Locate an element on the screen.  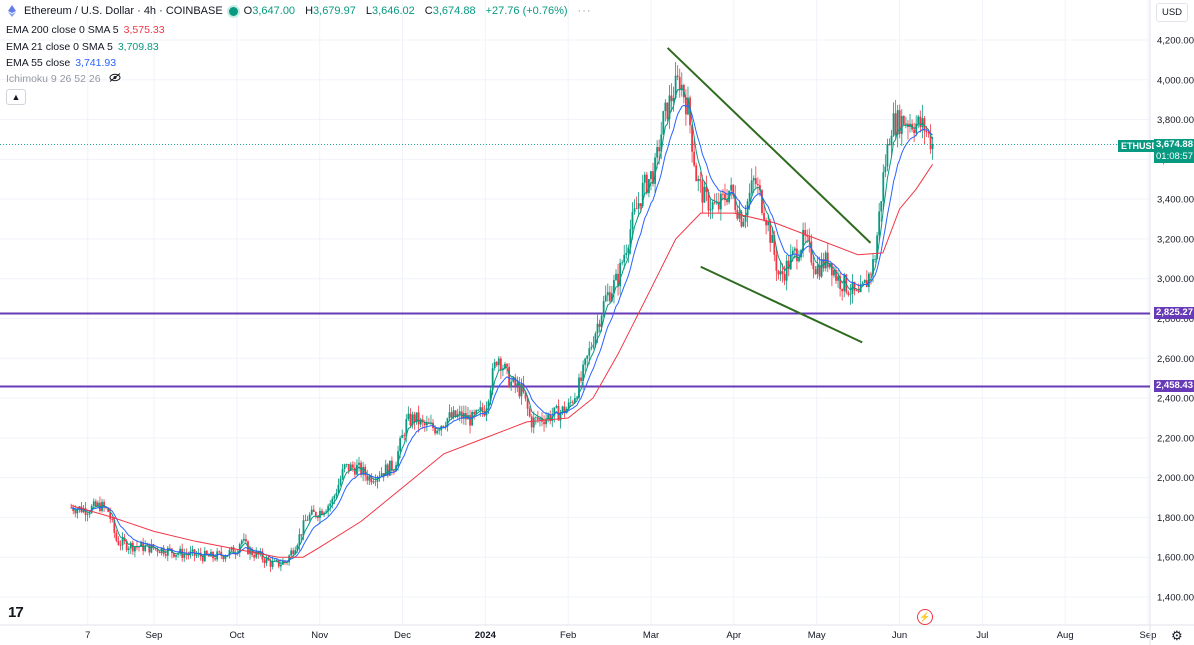
last-price-label: 3,674.88 is located at coordinates (1174, 145).